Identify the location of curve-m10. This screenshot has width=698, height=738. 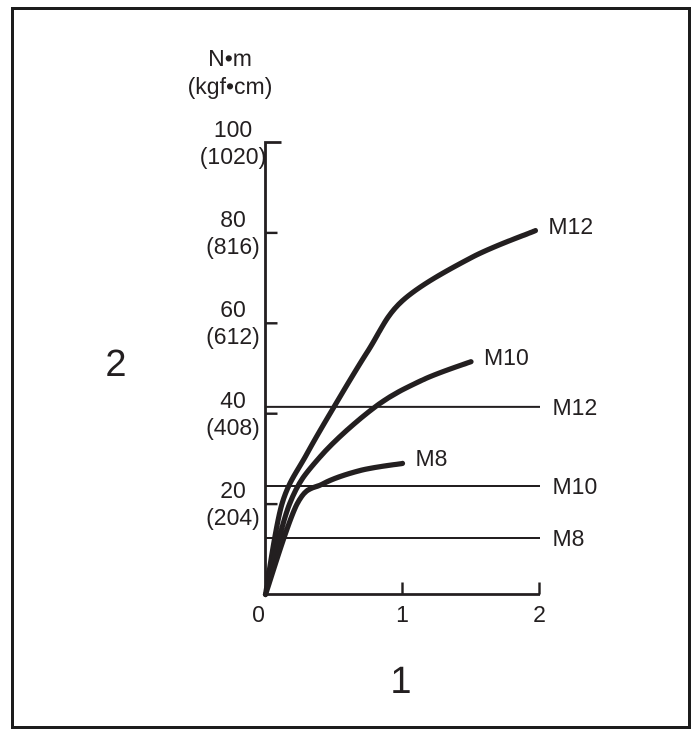
(368, 478).